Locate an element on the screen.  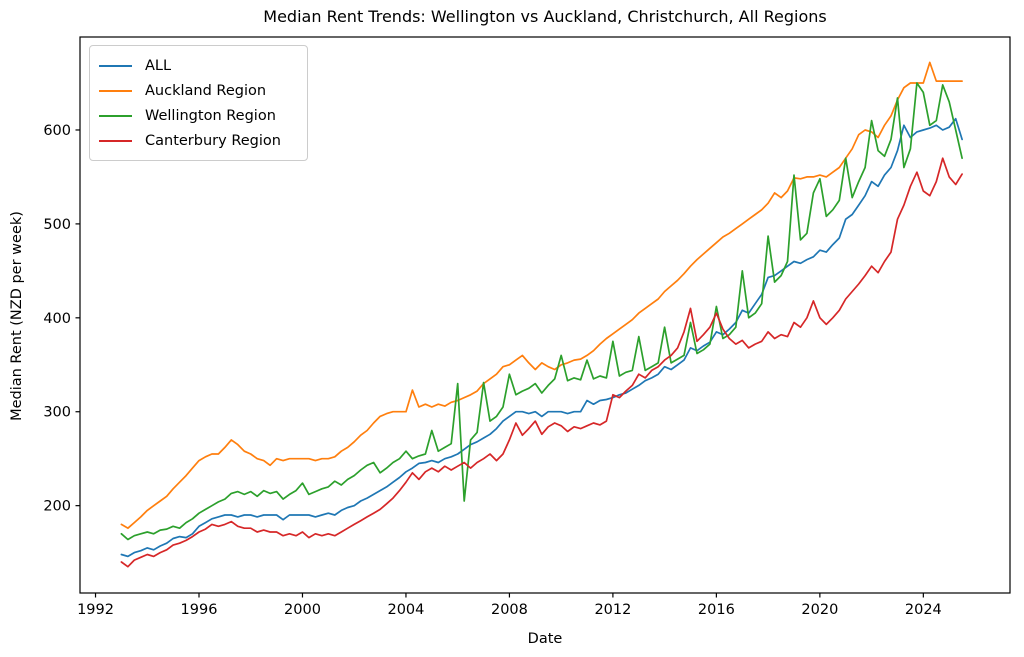
x-tick-label: 2008 is located at coordinates (509, 610).